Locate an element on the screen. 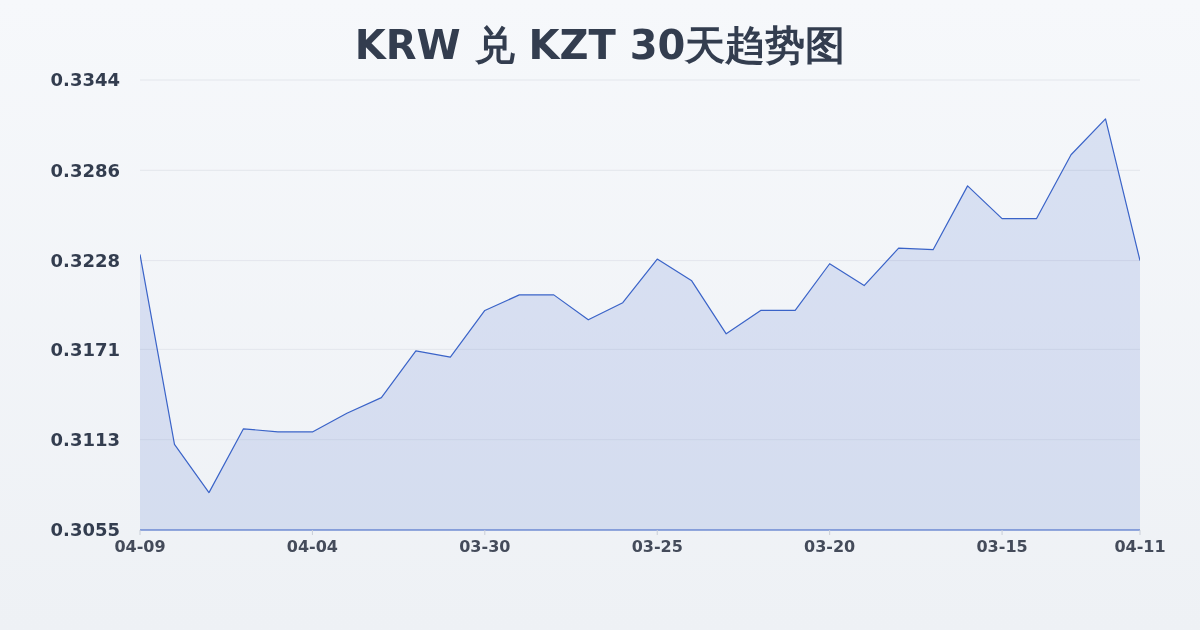 This screenshot has height=630, width=1200. y-tick-label: 0.3344 is located at coordinates (85, 80).